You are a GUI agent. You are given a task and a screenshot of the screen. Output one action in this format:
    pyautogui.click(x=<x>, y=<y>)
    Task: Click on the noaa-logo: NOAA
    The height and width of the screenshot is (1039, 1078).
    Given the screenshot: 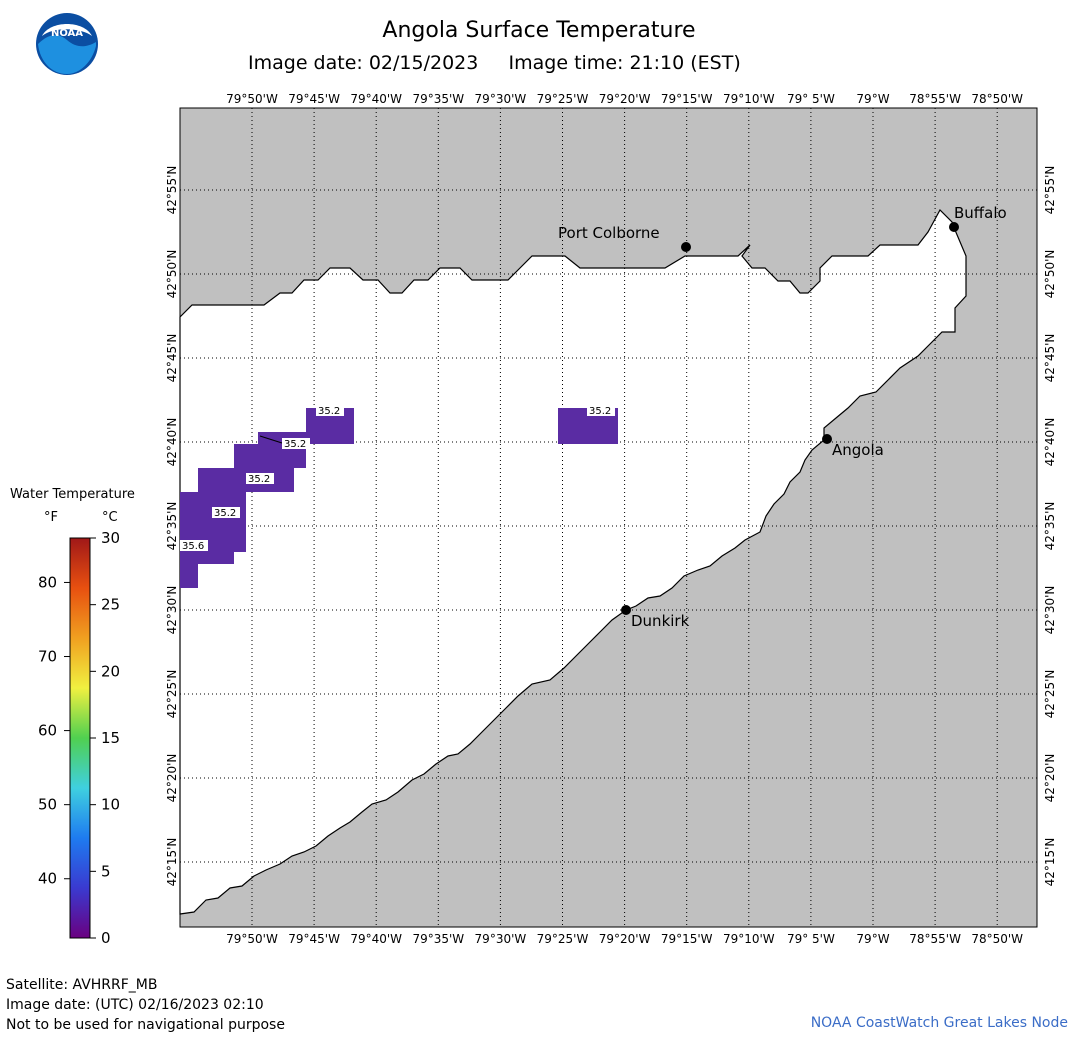 What is the action you would take?
    pyautogui.click(x=67, y=44)
    